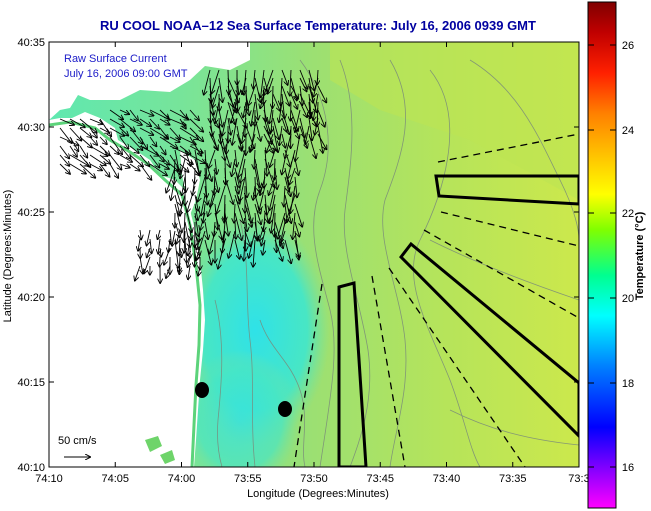  What do you see at coordinates (454, 121) in the screenshot?
I see `warm-water-patch` at bounding box center [454, 121].